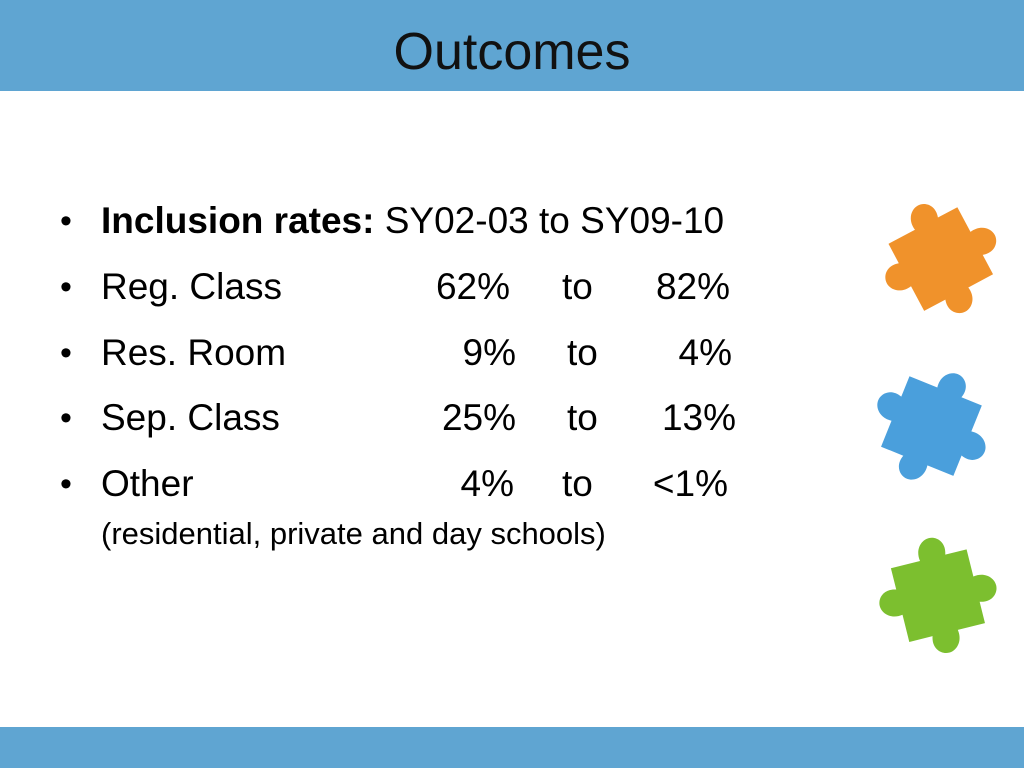 Image resolution: width=1024 pixels, height=768 pixels. Describe the element at coordinates (938, 596) in the screenshot. I see `green-puzzle-piece-icon` at that location.